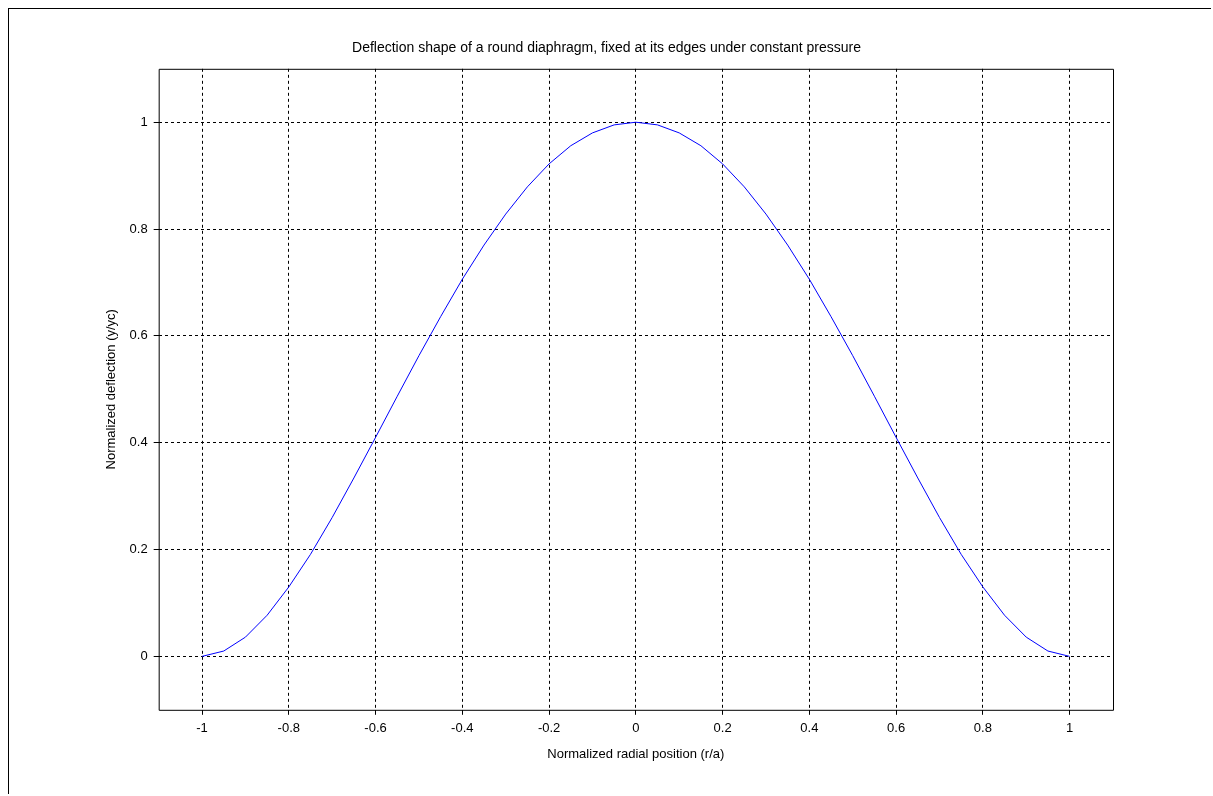 The image size is (1213, 796). What do you see at coordinates (462, 728) in the screenshot?
I see `x-tick-label: -0.4` at bounding box center [462, 728].